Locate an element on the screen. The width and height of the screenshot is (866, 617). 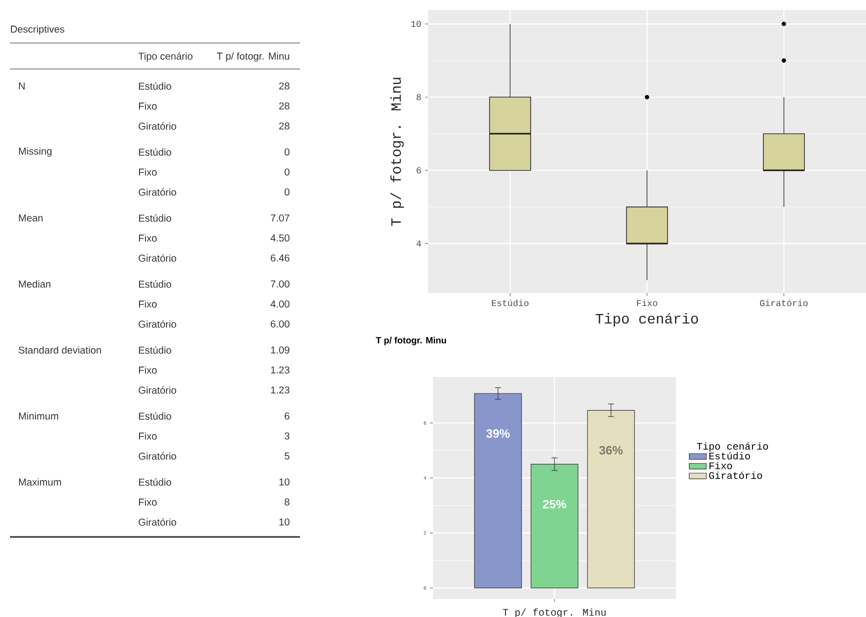
text: Maximum is located at coordinates (40, 482).